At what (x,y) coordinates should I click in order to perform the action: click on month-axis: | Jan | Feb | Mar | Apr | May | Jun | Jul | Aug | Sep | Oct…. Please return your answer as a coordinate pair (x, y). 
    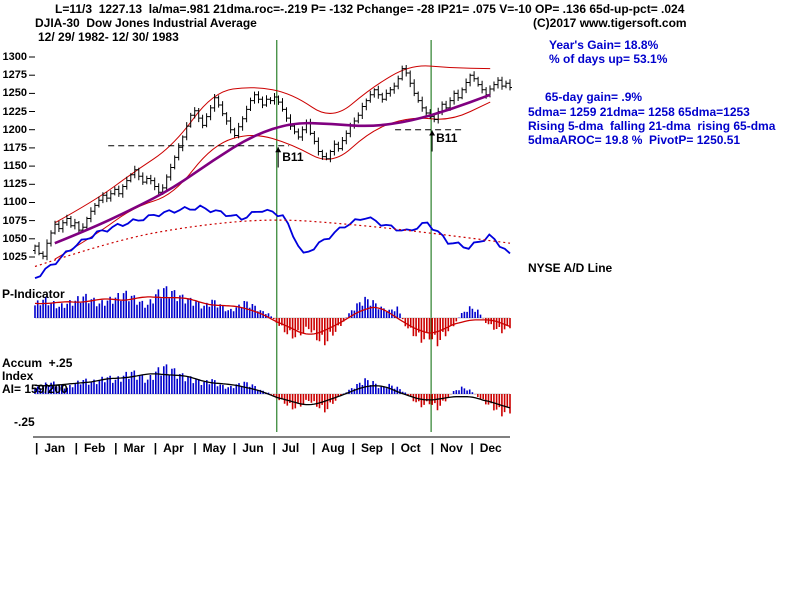
    Looking at the image, I should click on (272, 449).